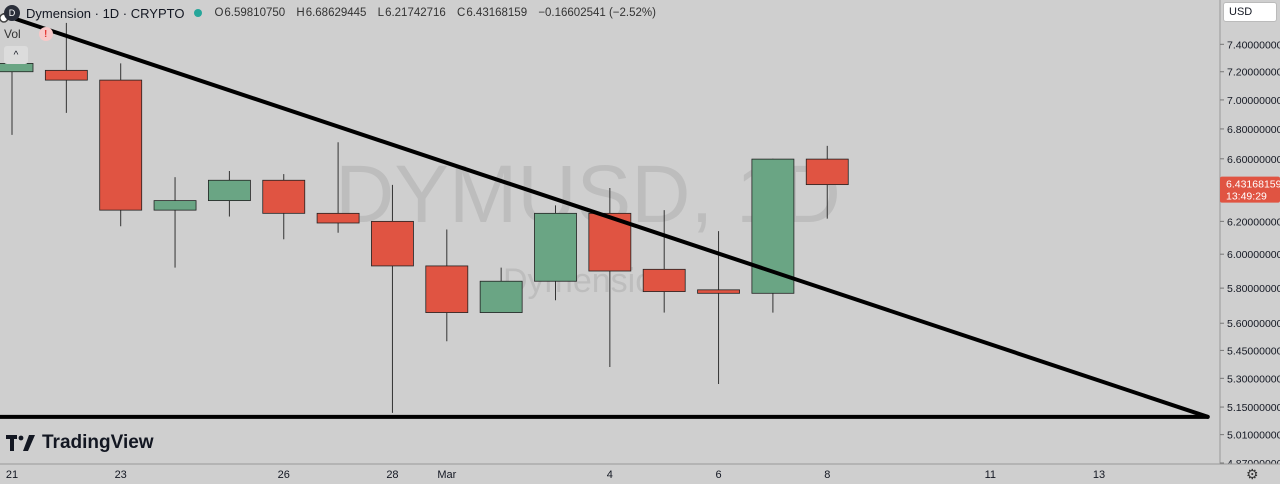  I want to click on brand-name: TradingView, so click(98, 442).